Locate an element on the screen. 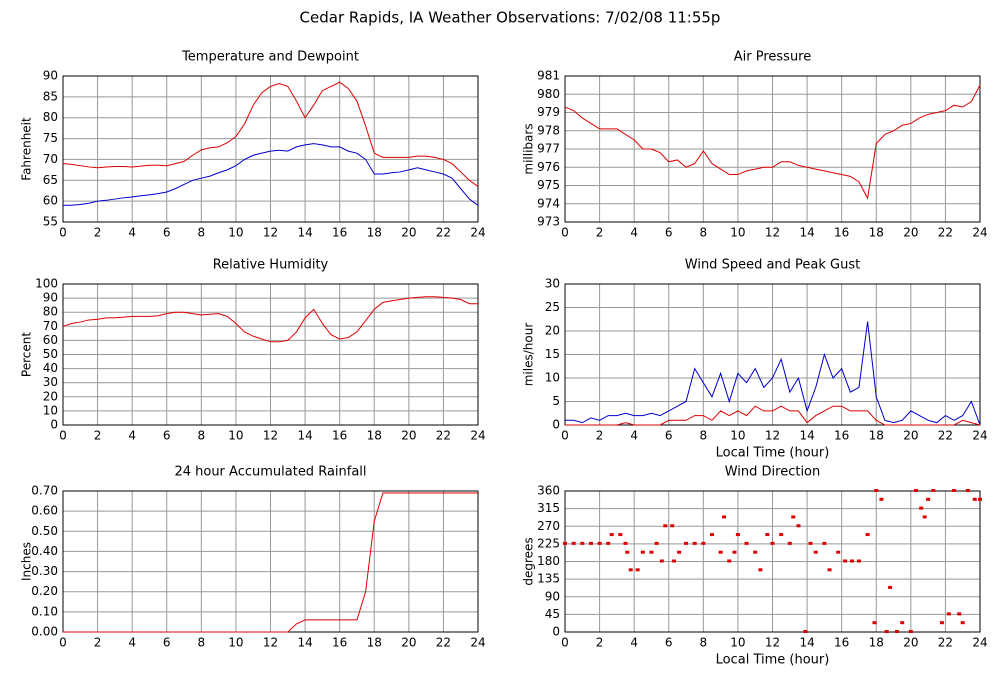  x-axis-label: Local Time (hour) is located at coordinates (773, 660).